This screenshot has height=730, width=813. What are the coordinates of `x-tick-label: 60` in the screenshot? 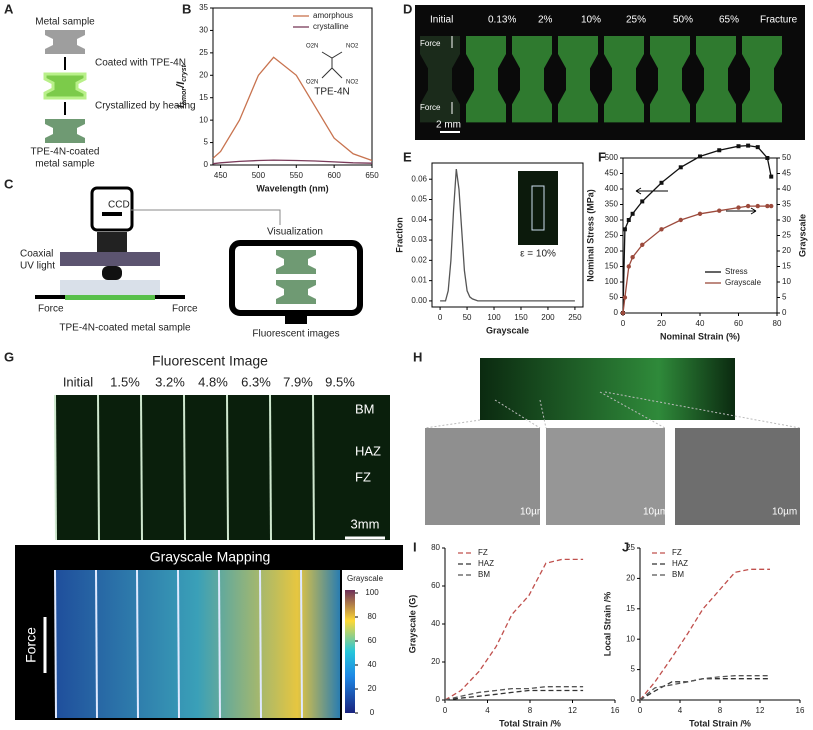 It's located at (738, 323).